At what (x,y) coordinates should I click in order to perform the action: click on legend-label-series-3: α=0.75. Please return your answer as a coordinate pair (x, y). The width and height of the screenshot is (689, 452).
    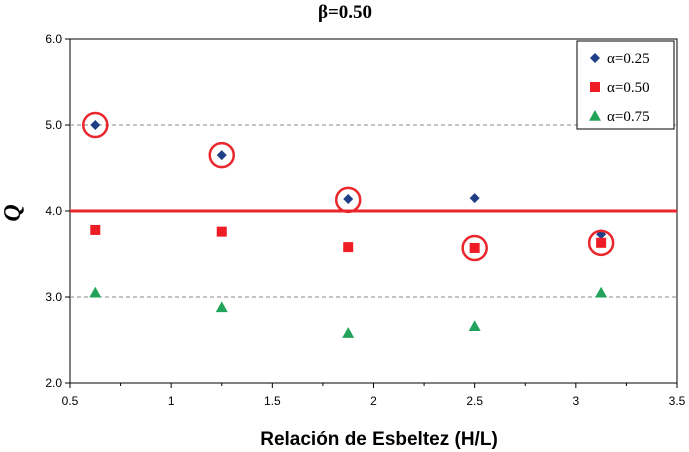
    Looking at the image, I should click on (628, 117).